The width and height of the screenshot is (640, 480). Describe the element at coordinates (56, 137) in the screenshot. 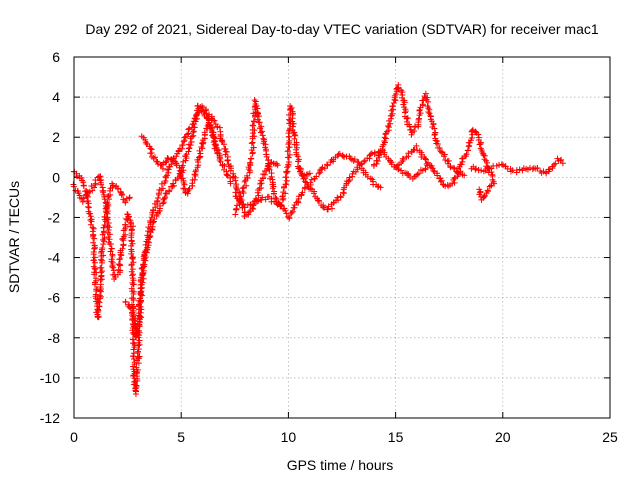

I see `y-tick-label: 2` at that location.